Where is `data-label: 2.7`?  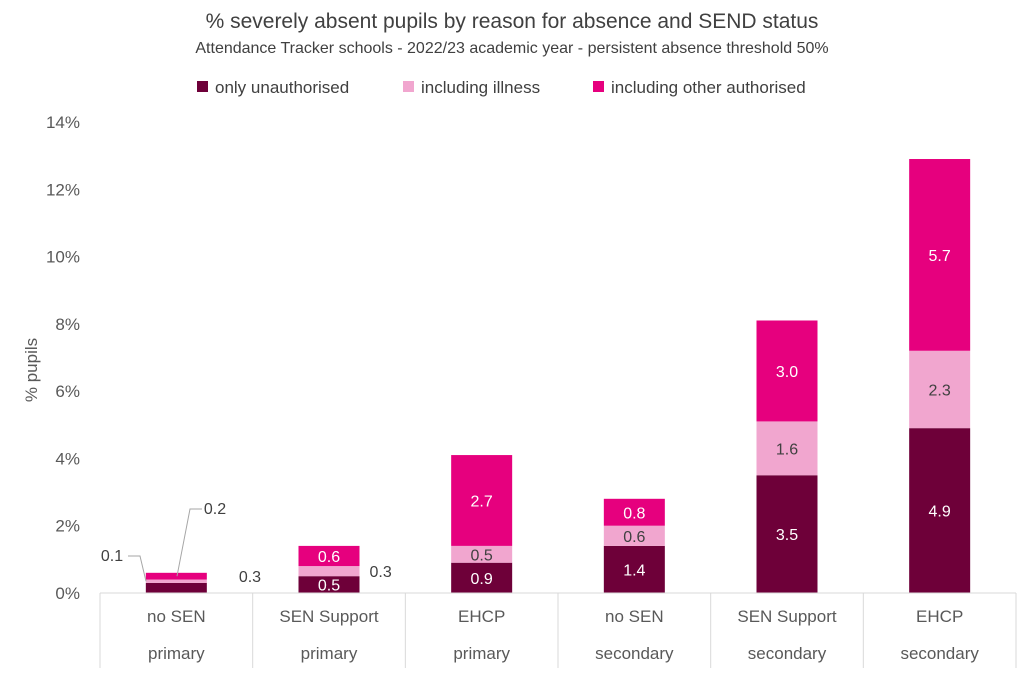
data-label: 2.7 is located at coordinates (482, 501).